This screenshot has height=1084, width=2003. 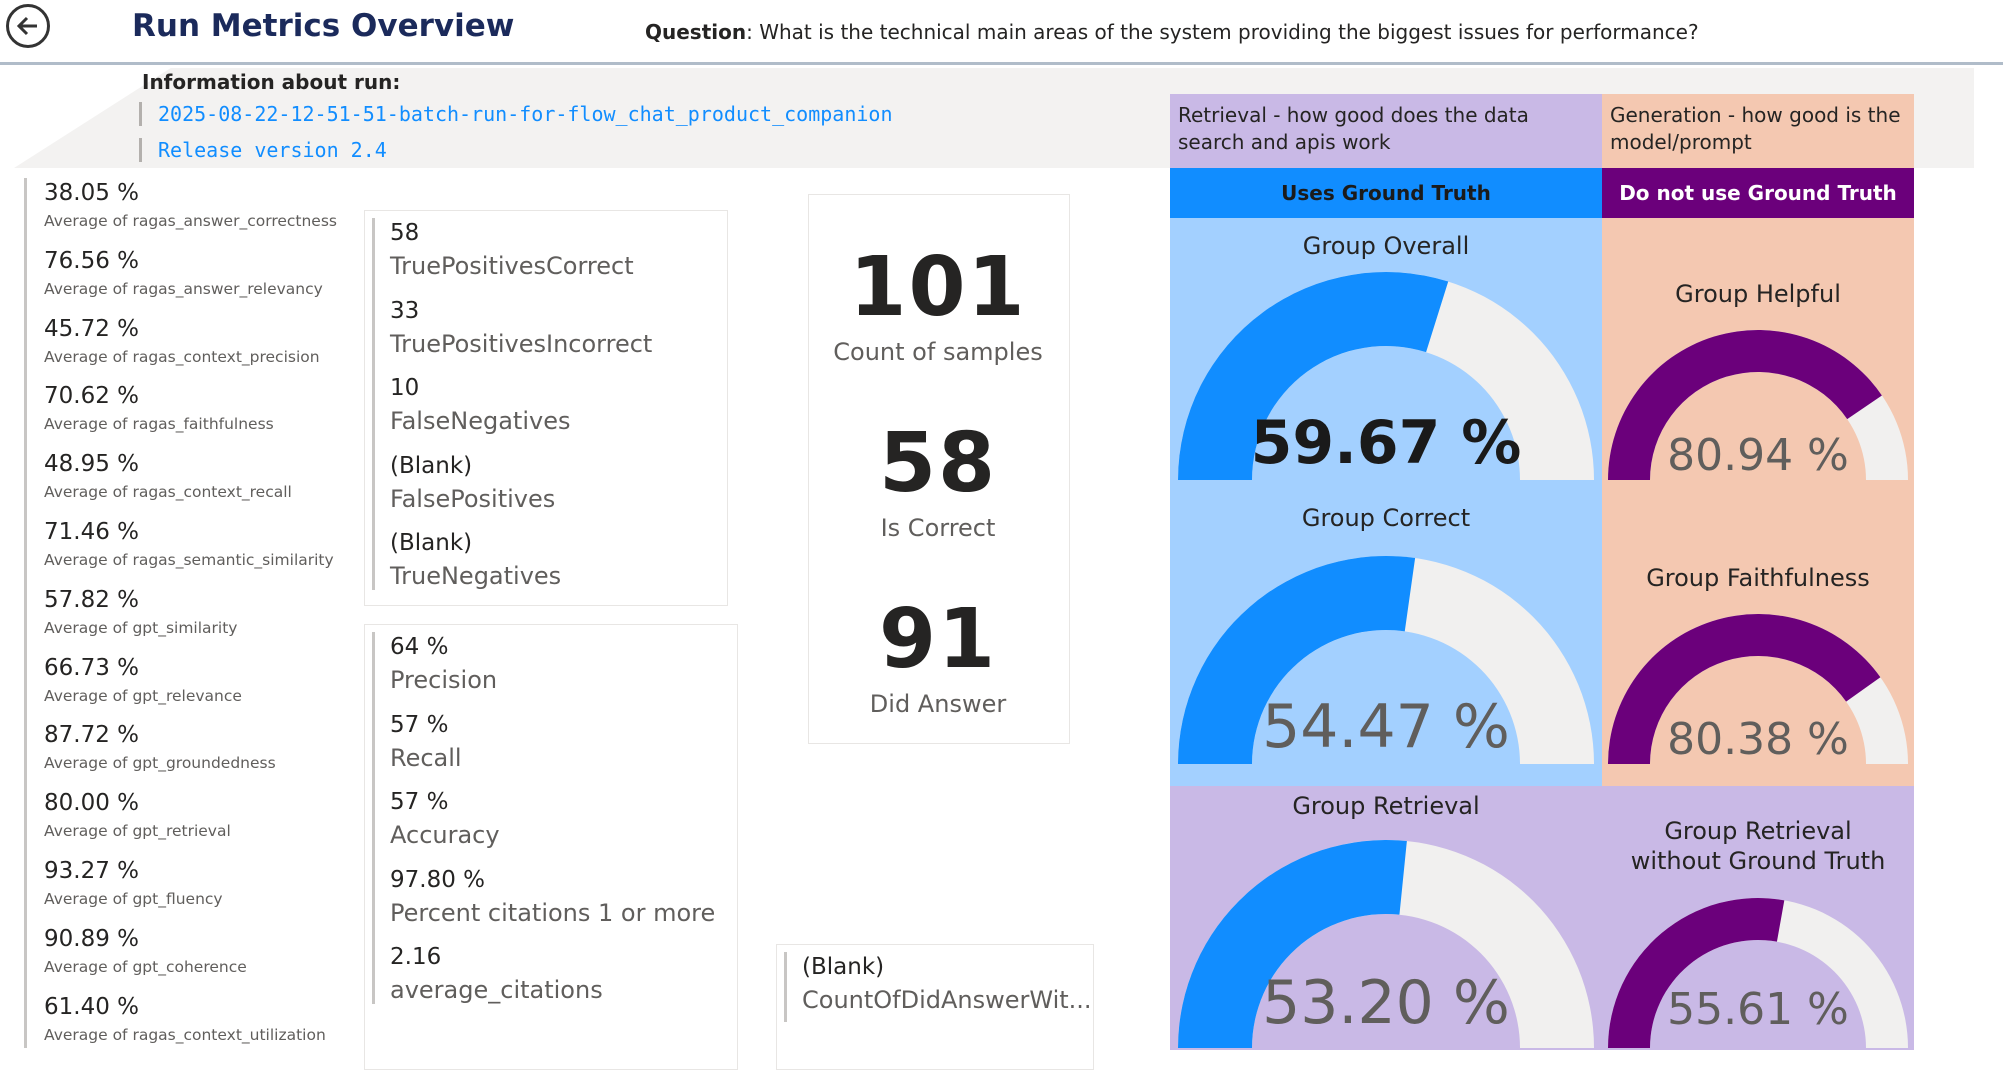 What do you see at coordinates (405, 310) in the screenshot?
I see `confusion-value: 33` at bounding box center [405, 310].